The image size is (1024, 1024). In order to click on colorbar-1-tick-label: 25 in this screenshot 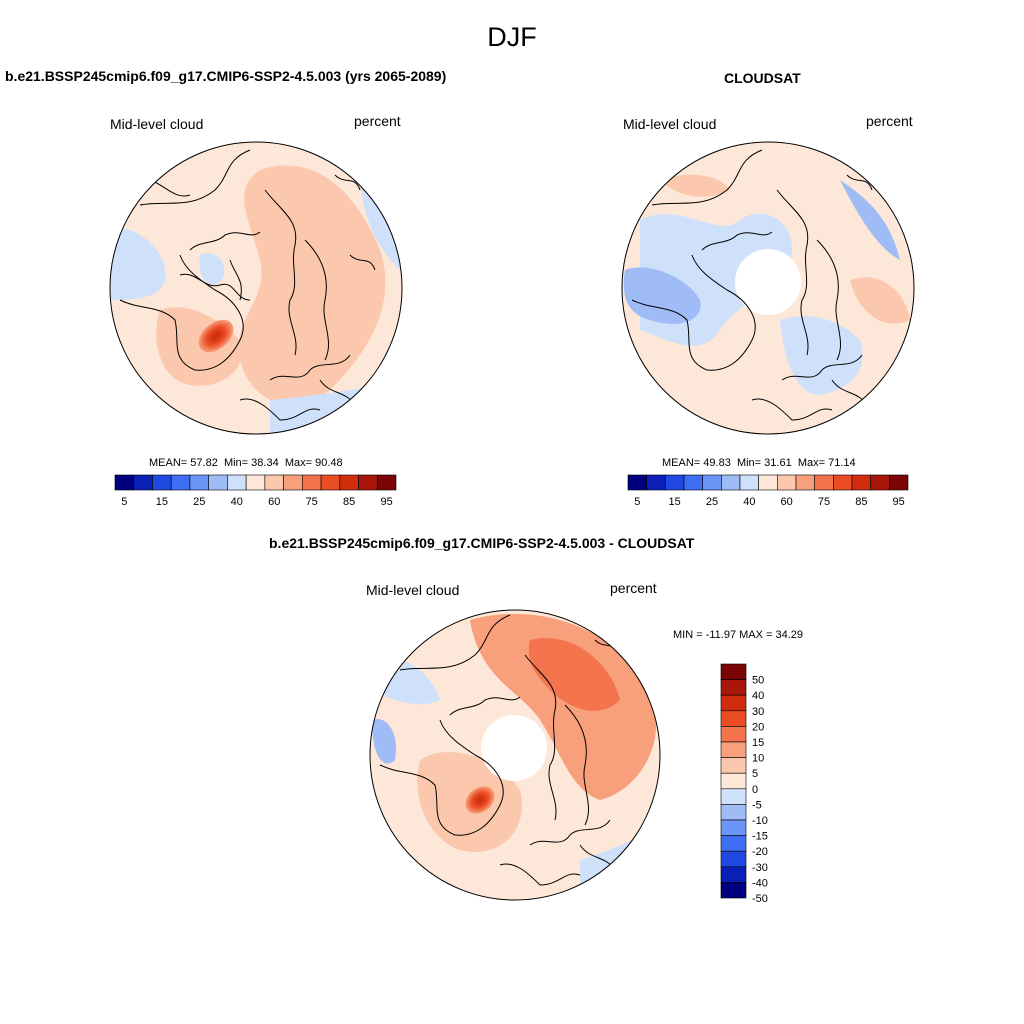, I will do `click(199, 502)`.